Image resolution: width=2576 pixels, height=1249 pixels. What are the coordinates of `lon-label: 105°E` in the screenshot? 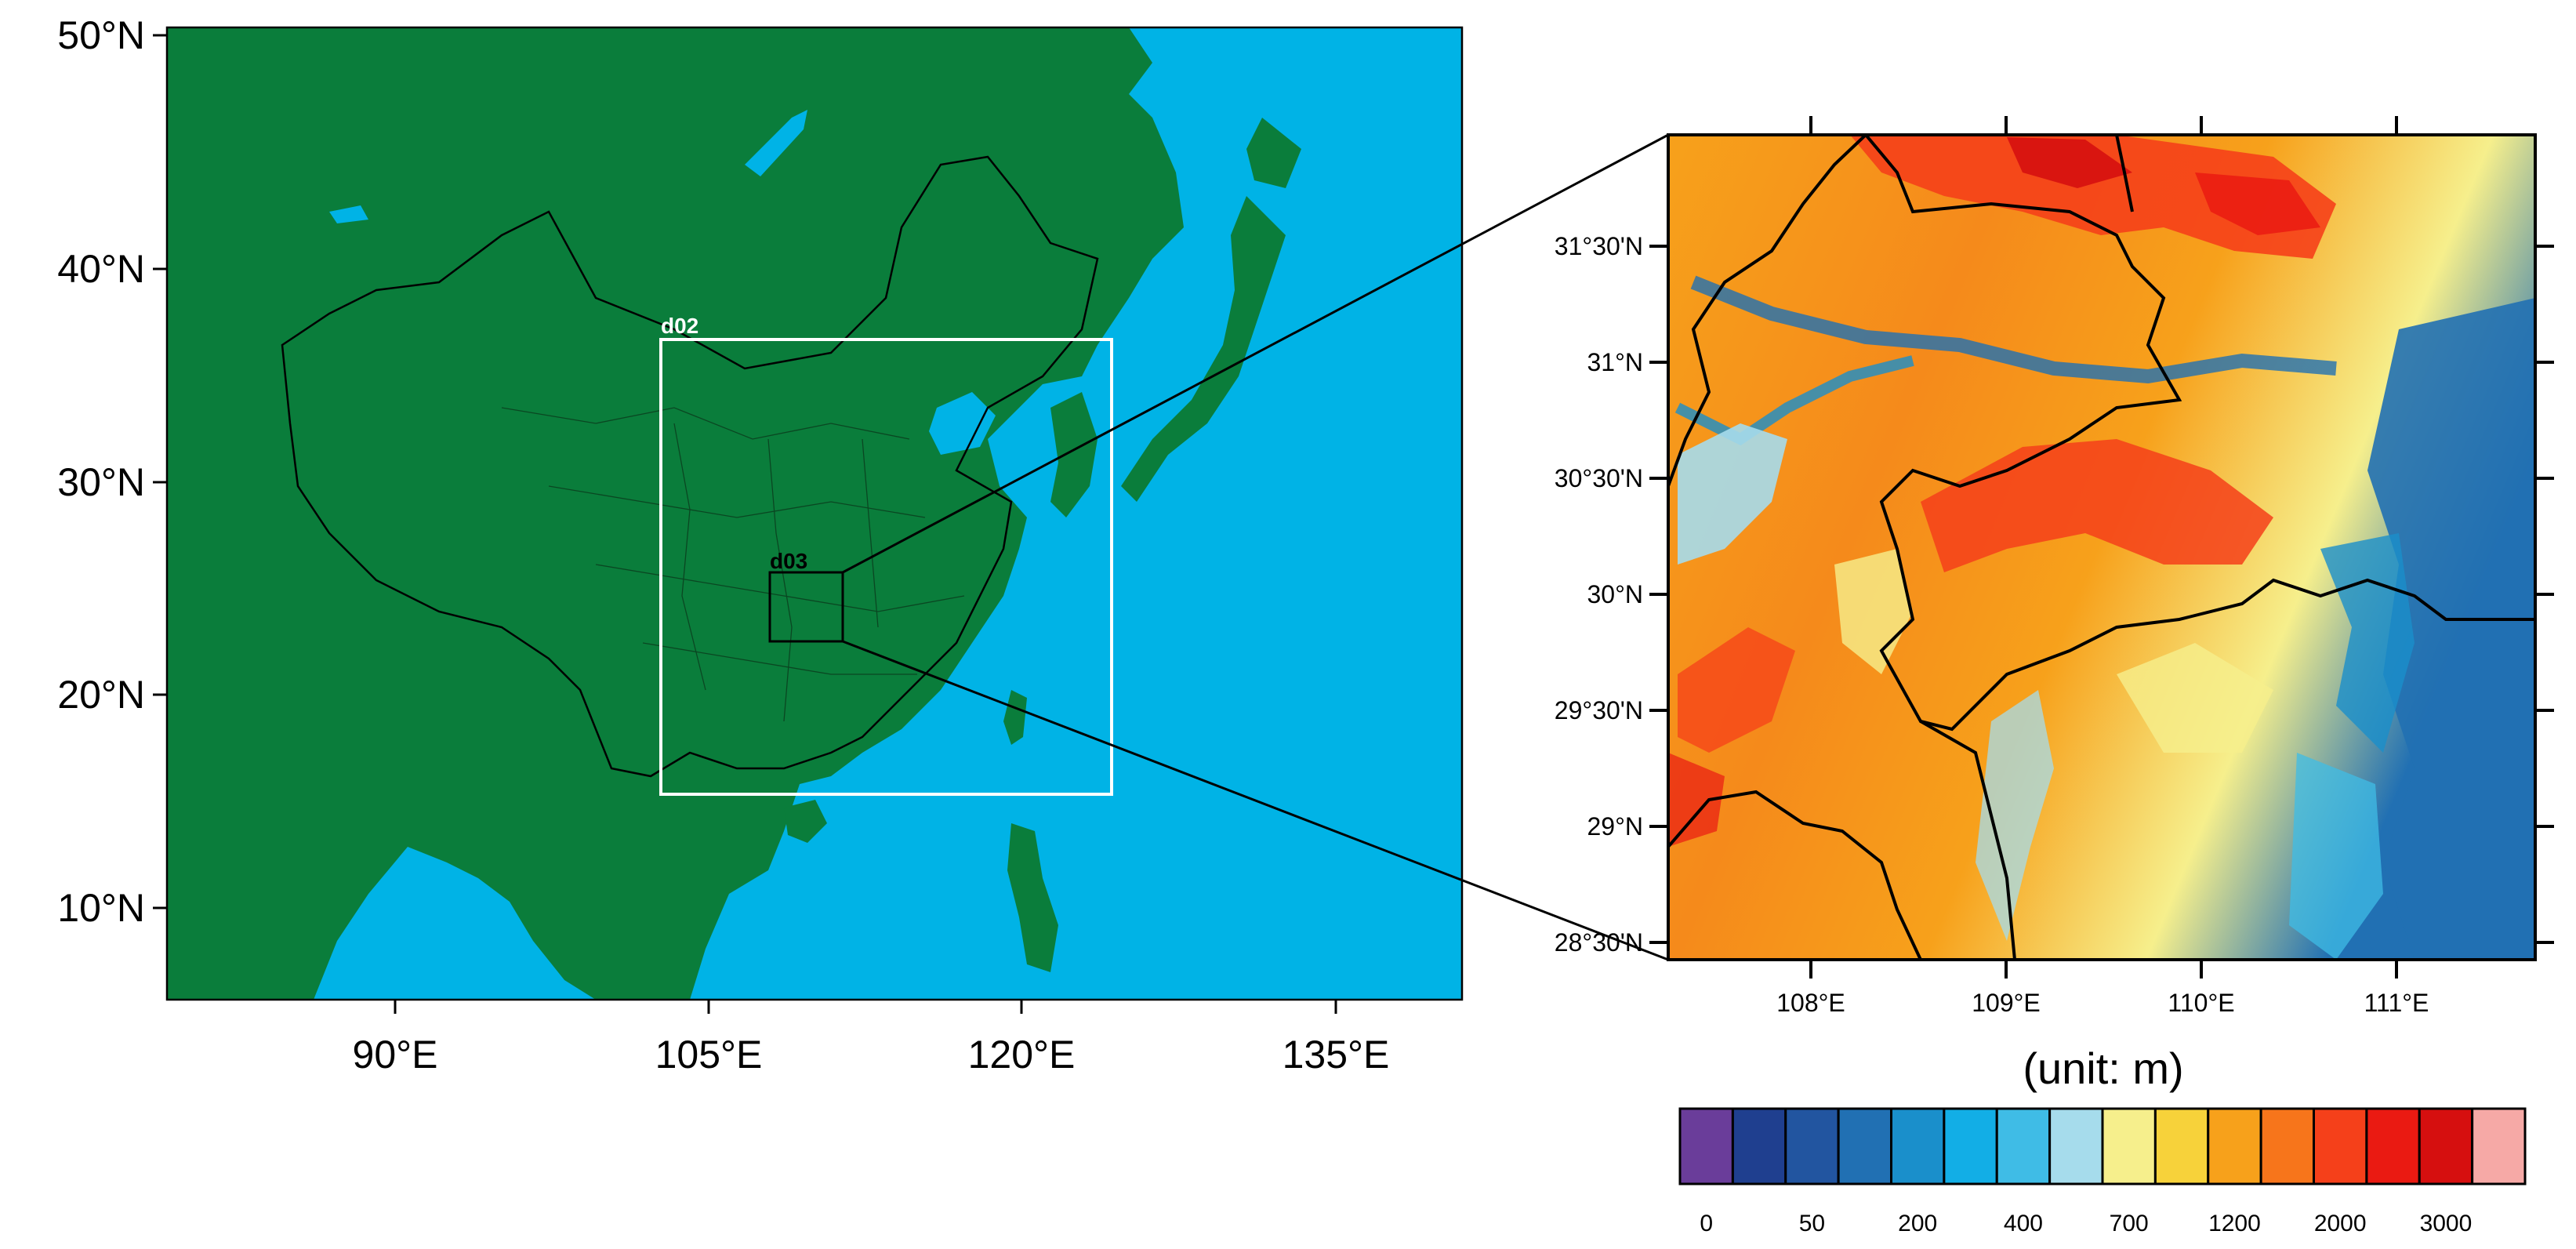 It's located at (709, 1055).